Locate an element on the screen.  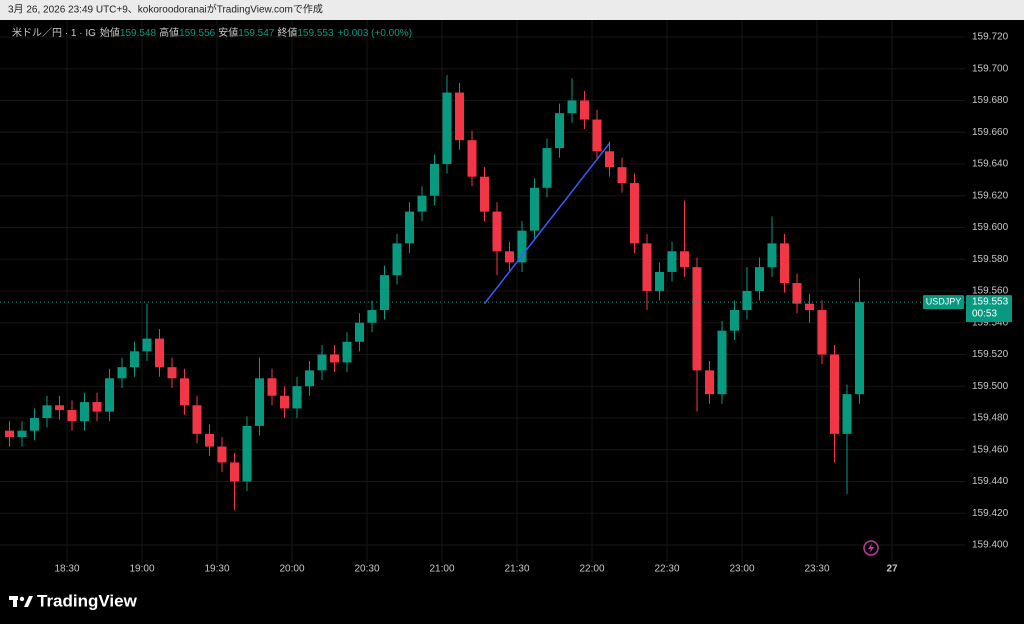
close-value: 159.553 is located at coordinates (315, 33).